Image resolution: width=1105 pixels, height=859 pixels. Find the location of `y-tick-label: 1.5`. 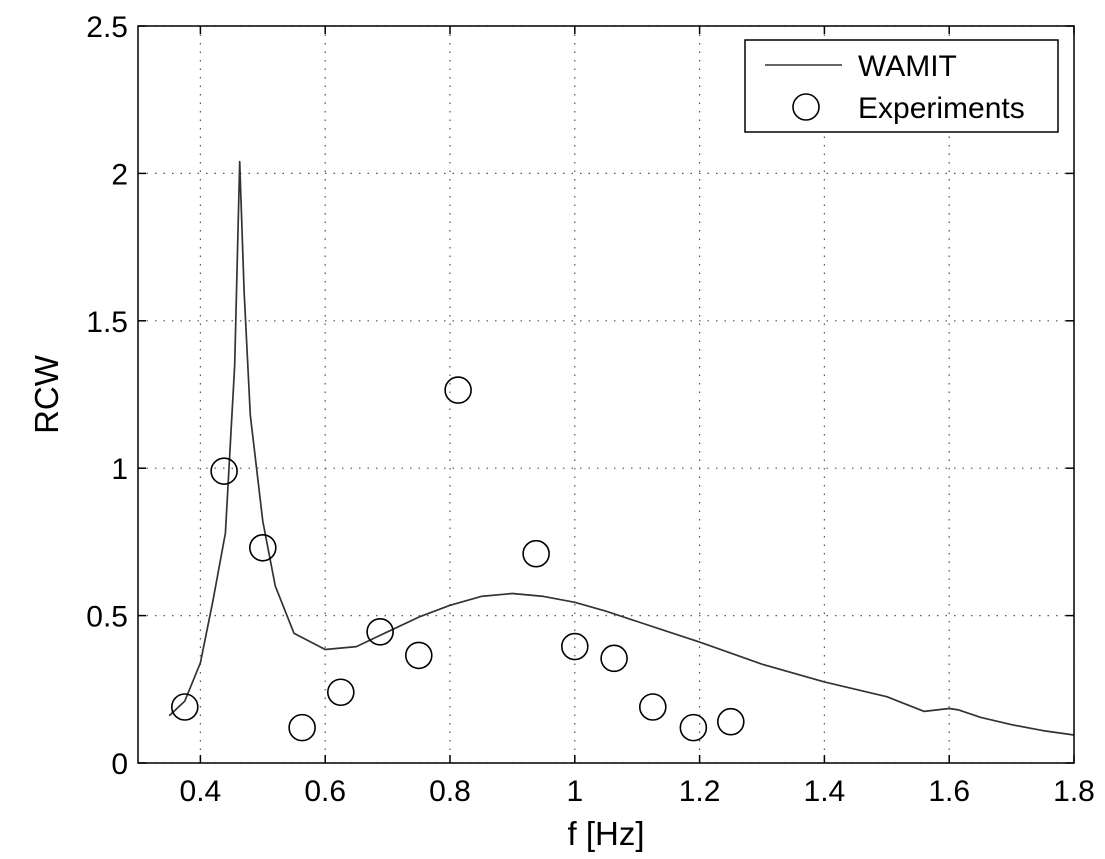

y-tick-label: 1.5 is located at coordinates (107, 322).